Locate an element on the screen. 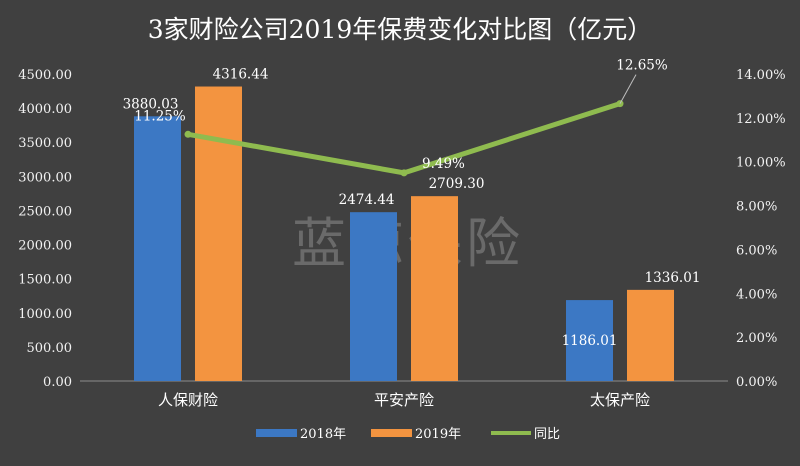 The image size is (800, 466). y2-tick-label: 0.00% is located at coordinates (756, 382).